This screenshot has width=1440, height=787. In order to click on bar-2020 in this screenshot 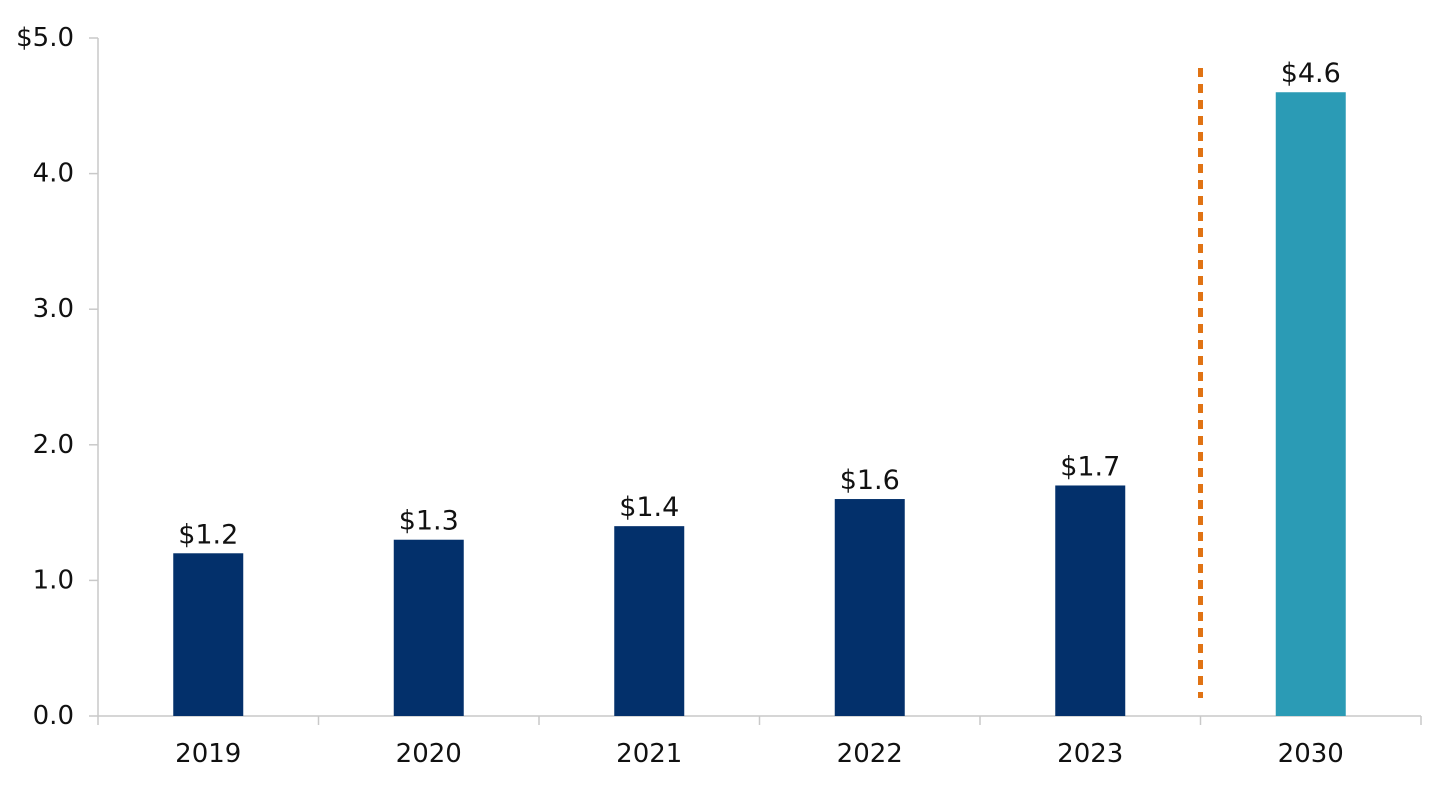, I will do `click(428, 627)`.